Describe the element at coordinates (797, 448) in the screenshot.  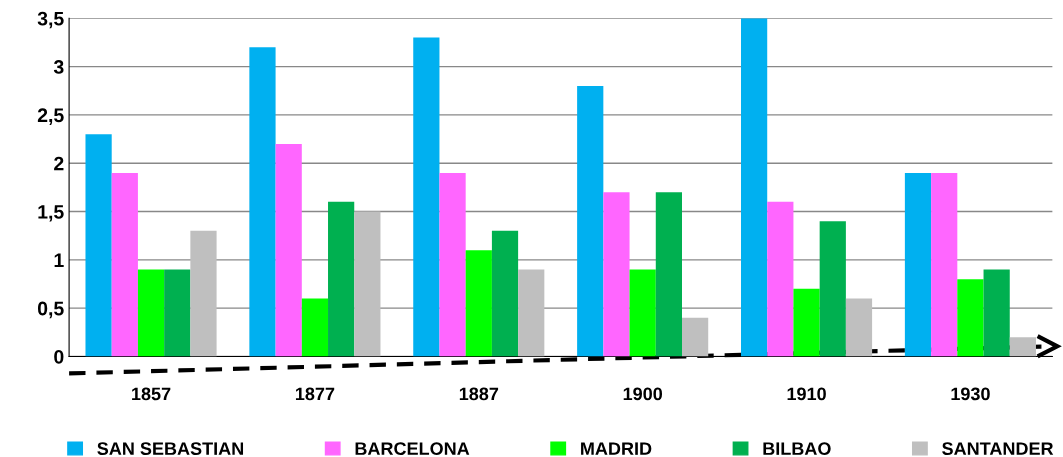
I see `legend-label: BILBAO` at that location.